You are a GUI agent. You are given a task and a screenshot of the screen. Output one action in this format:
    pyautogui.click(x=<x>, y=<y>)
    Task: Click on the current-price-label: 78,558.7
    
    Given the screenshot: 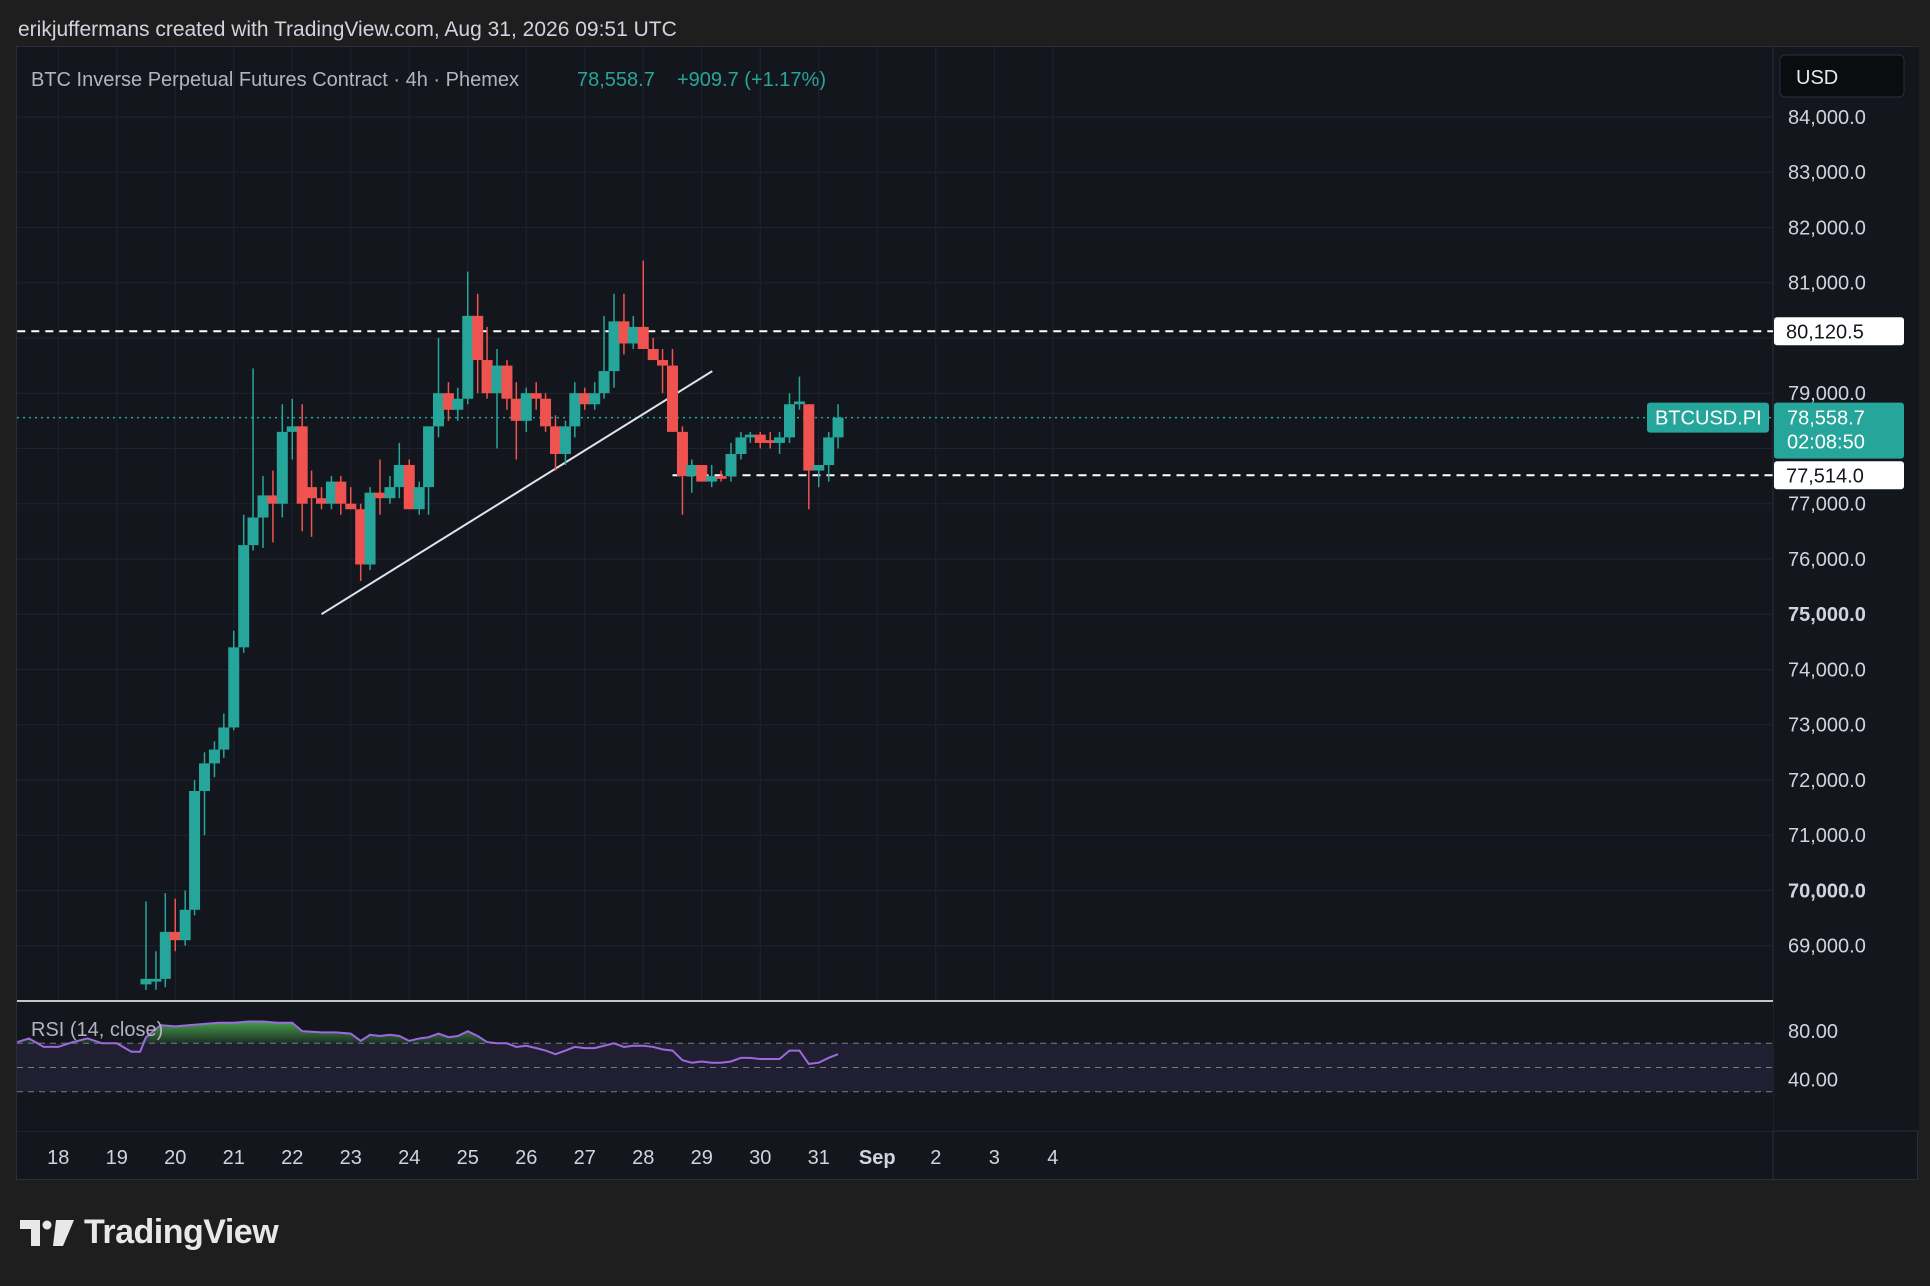 What is the action you would take?
    pyautogui.click(x=1826, y=419)
    